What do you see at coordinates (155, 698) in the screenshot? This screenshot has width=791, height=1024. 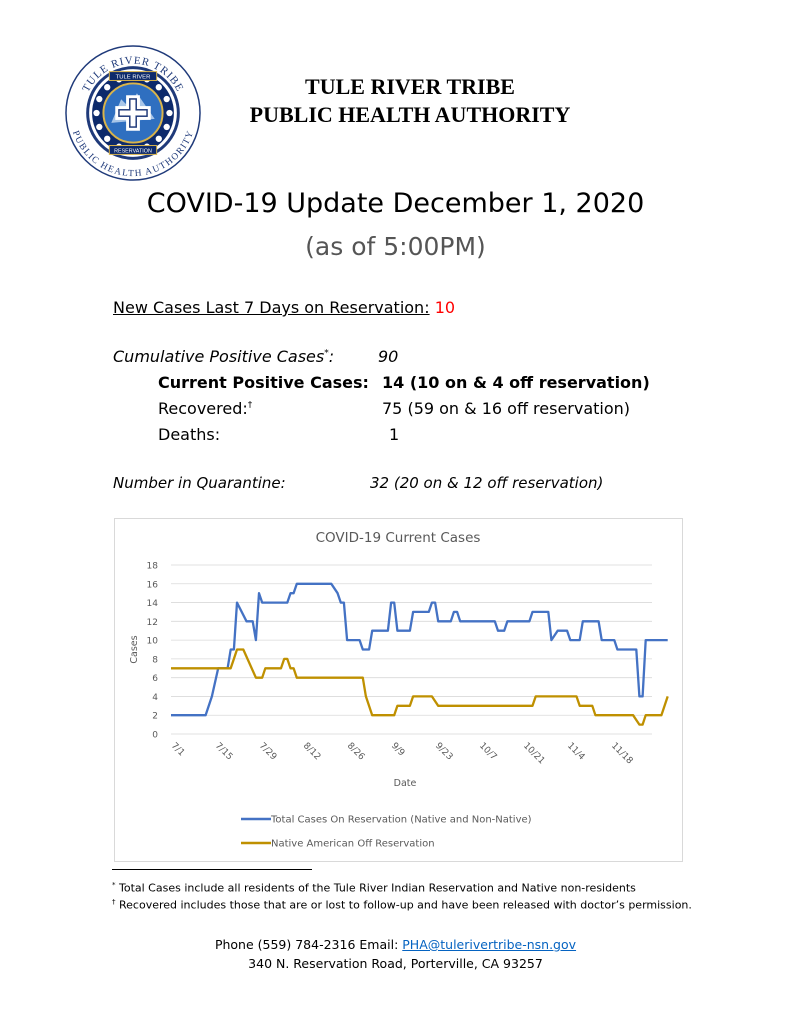 I see `y-tick-label: 4` at bounding box center [155, 698].